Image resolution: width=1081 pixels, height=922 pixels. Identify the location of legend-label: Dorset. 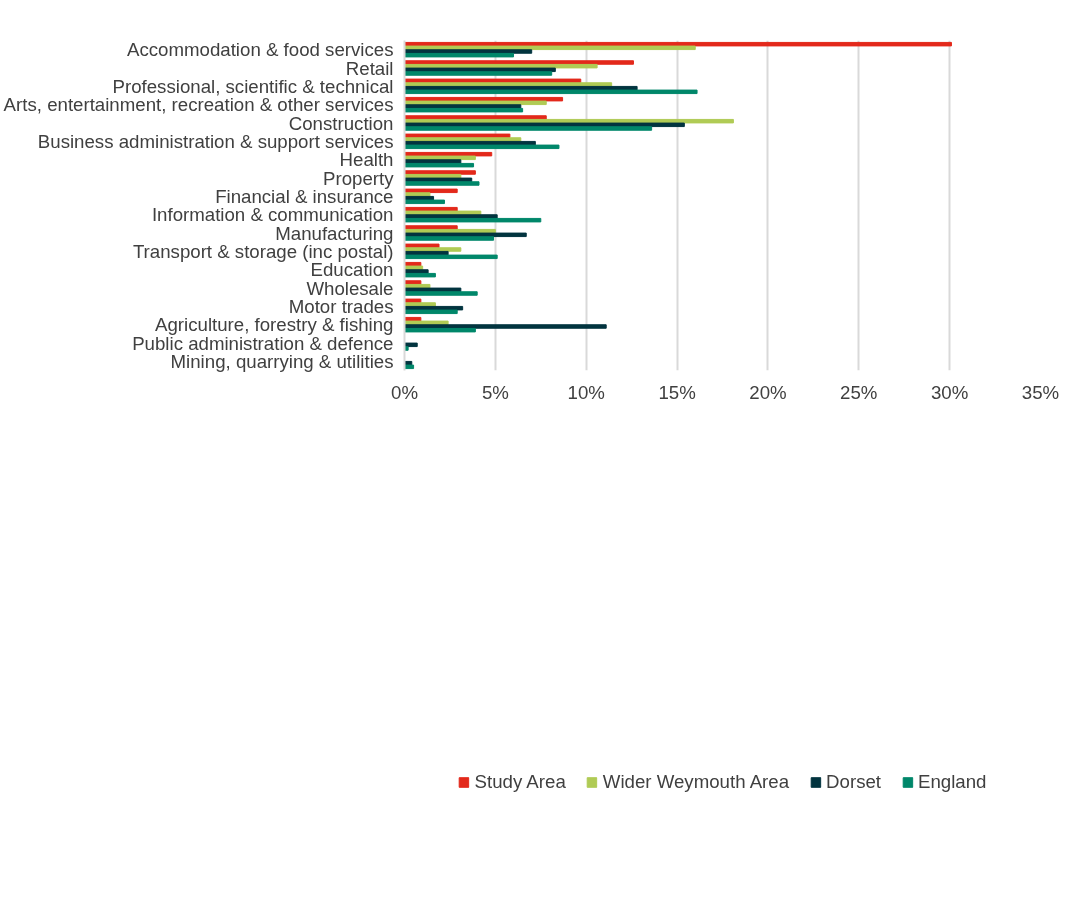
(854, 782).